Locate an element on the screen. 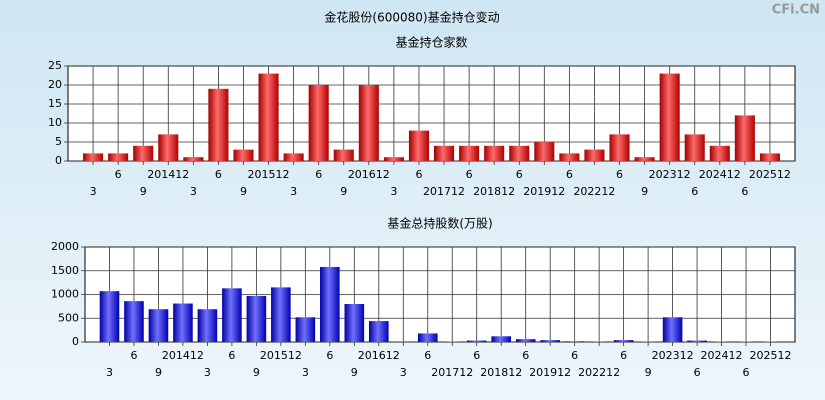  y-tick-label: 5 is located at coordinates (58, 141).